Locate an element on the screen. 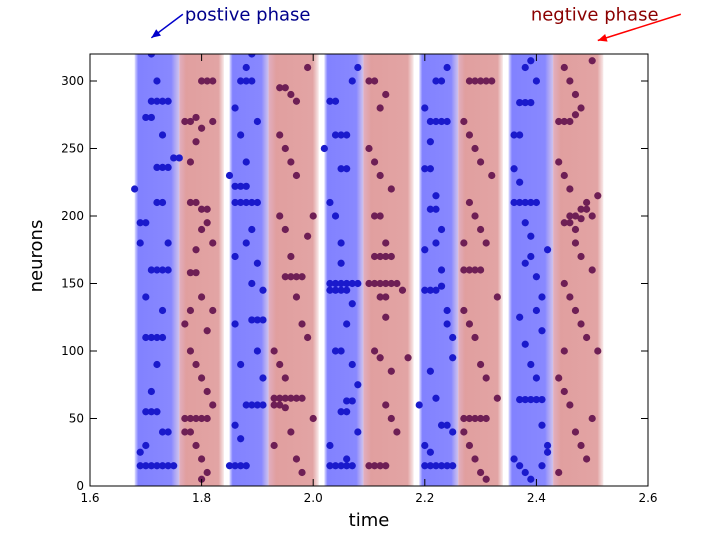 This screenshot has width=720, height=540. x-axis-label: time is located at coordinates (369, 520).